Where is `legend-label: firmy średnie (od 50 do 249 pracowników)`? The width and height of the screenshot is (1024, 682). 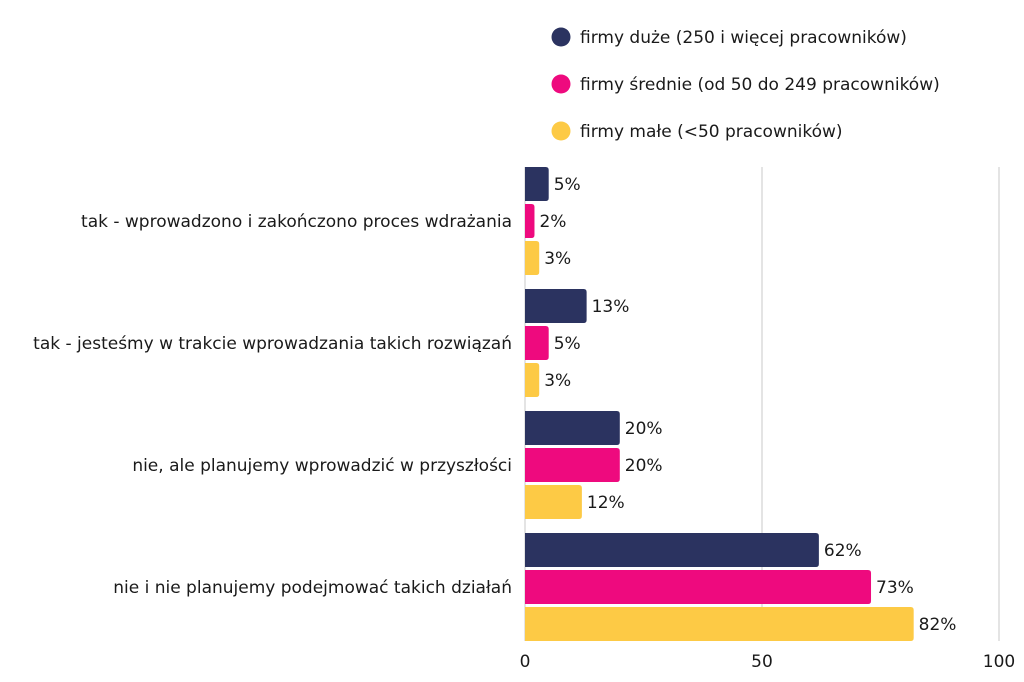 legend-label: firmy średnie (od 50 do 249 pracowników) is located at coordinates (760, 85).